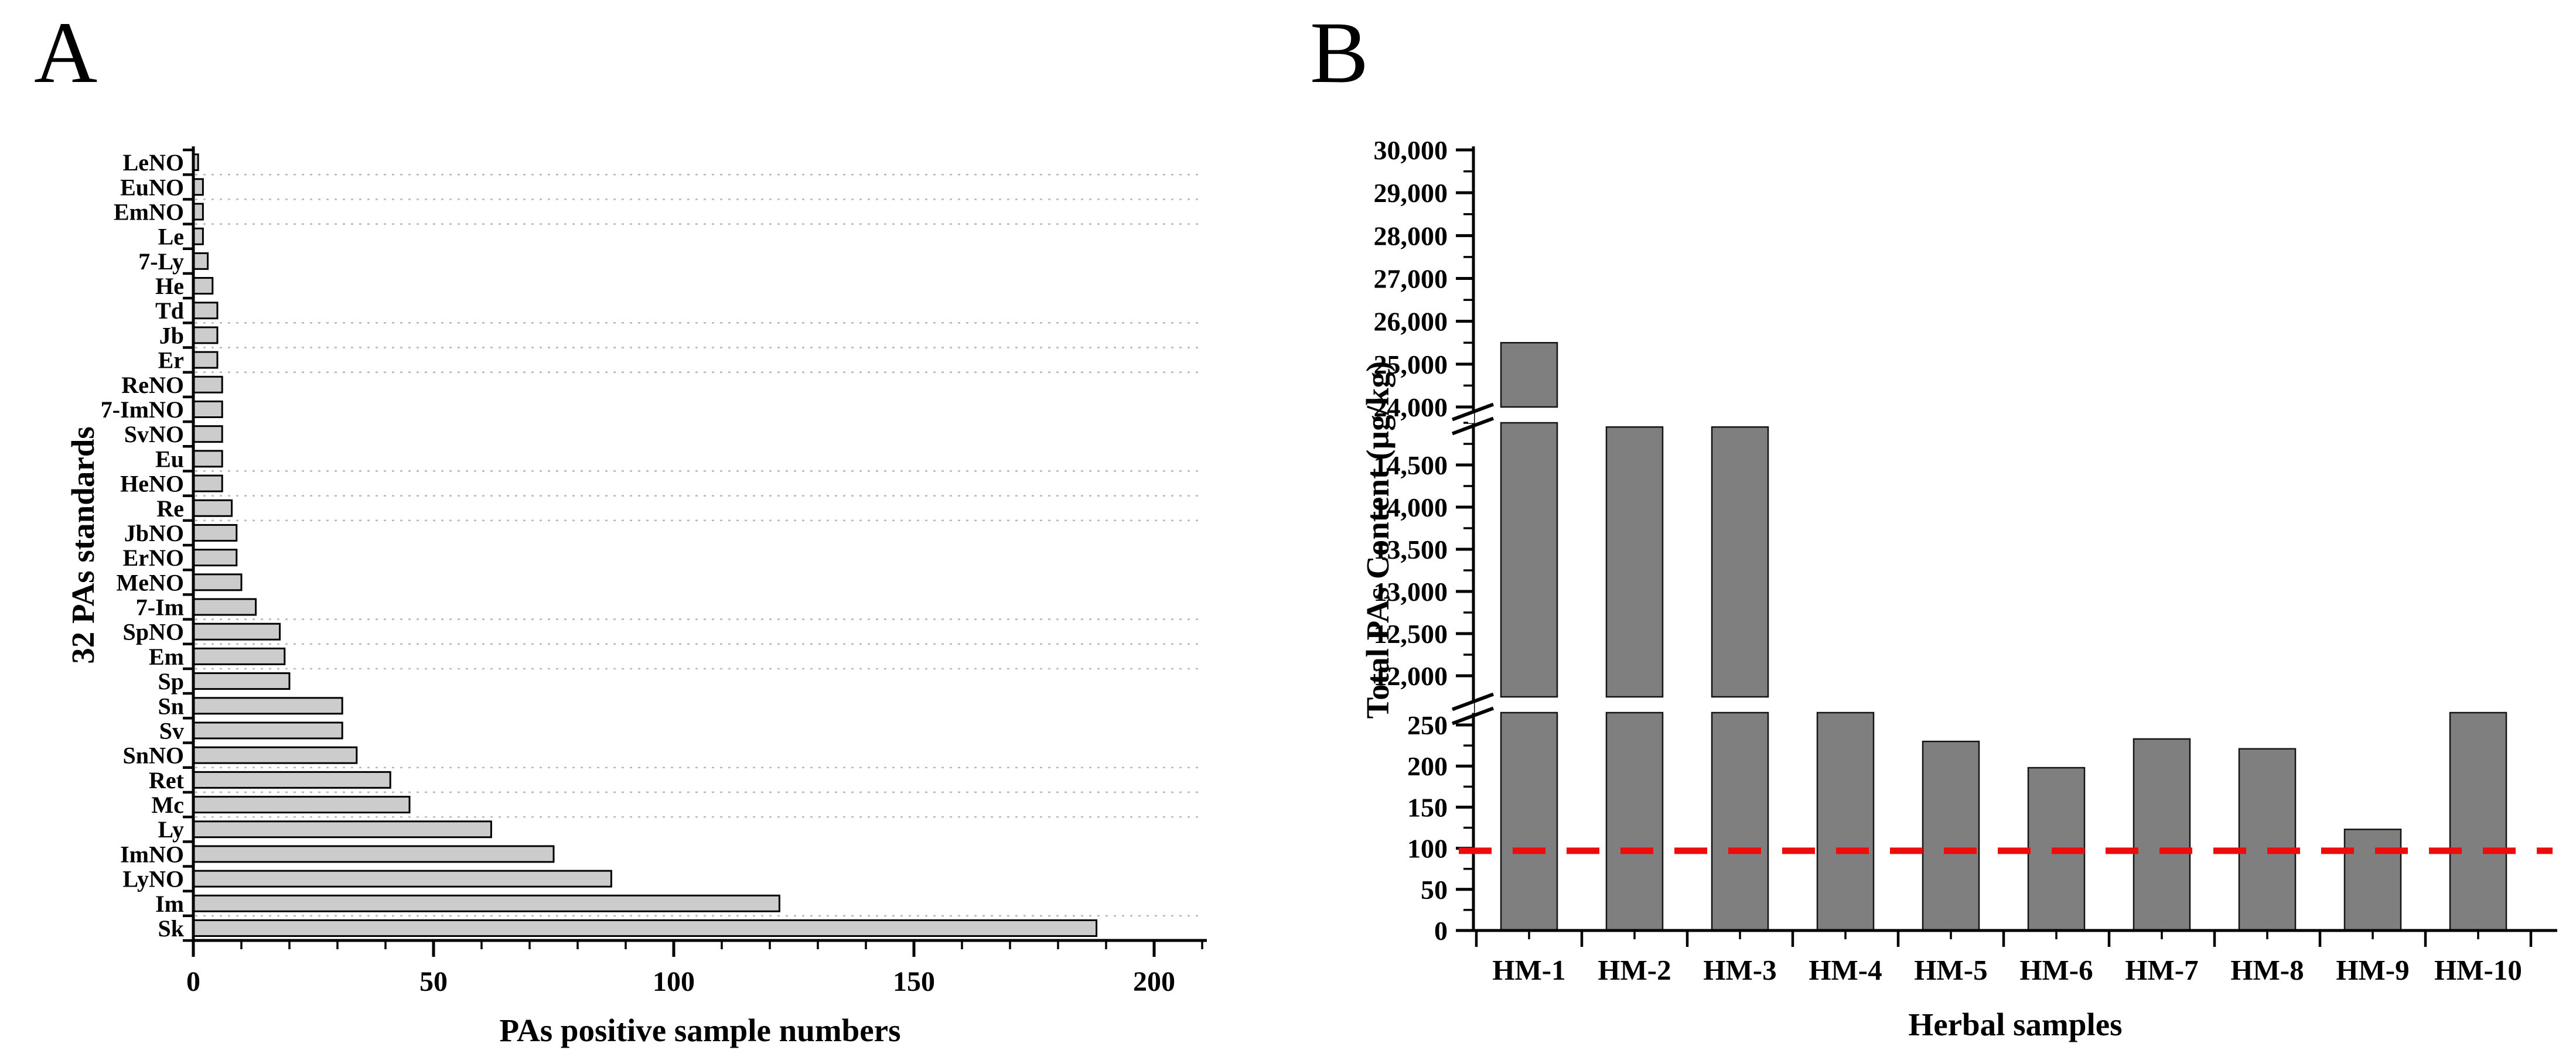 The image size is (2576, 1064). Describe the element at coordinates (206, 360) in the screenshot. I see `bar-Er` at that location.